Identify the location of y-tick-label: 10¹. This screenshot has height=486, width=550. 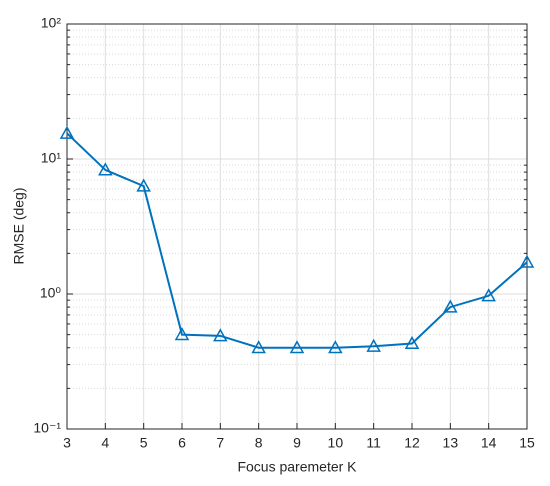
(51, 158).